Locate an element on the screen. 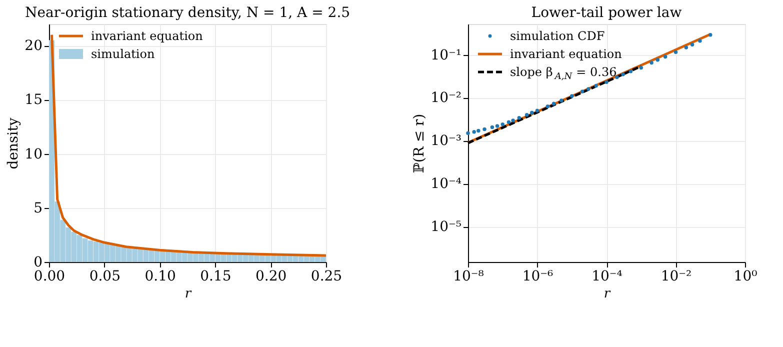  y-tick-label: 10⁻² is located at coordinates (446, 98).